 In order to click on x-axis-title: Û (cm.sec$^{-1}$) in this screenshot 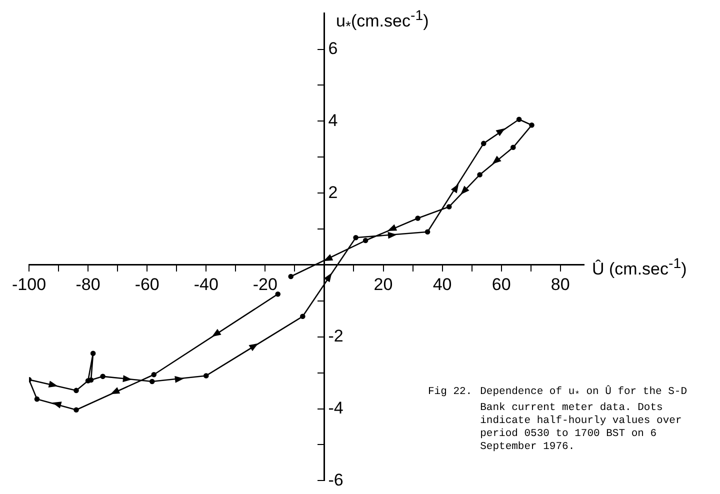, I will do `click(639, 268)`.